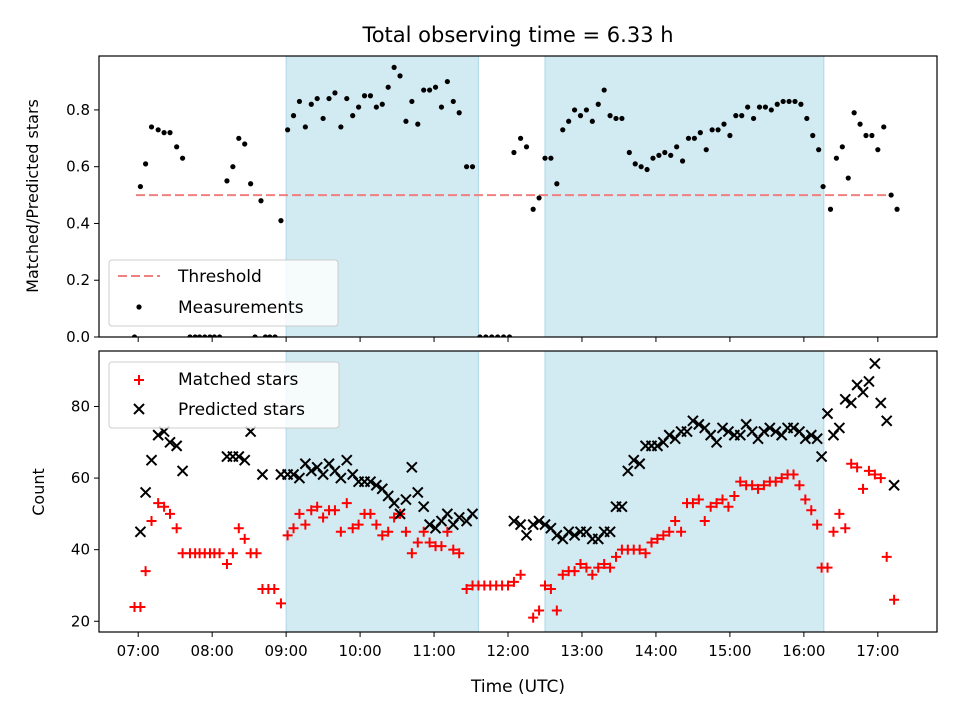 This screenshot has height=720, width=960. I want to click on legend-top: Threshold Measurements, so click(223, 293).